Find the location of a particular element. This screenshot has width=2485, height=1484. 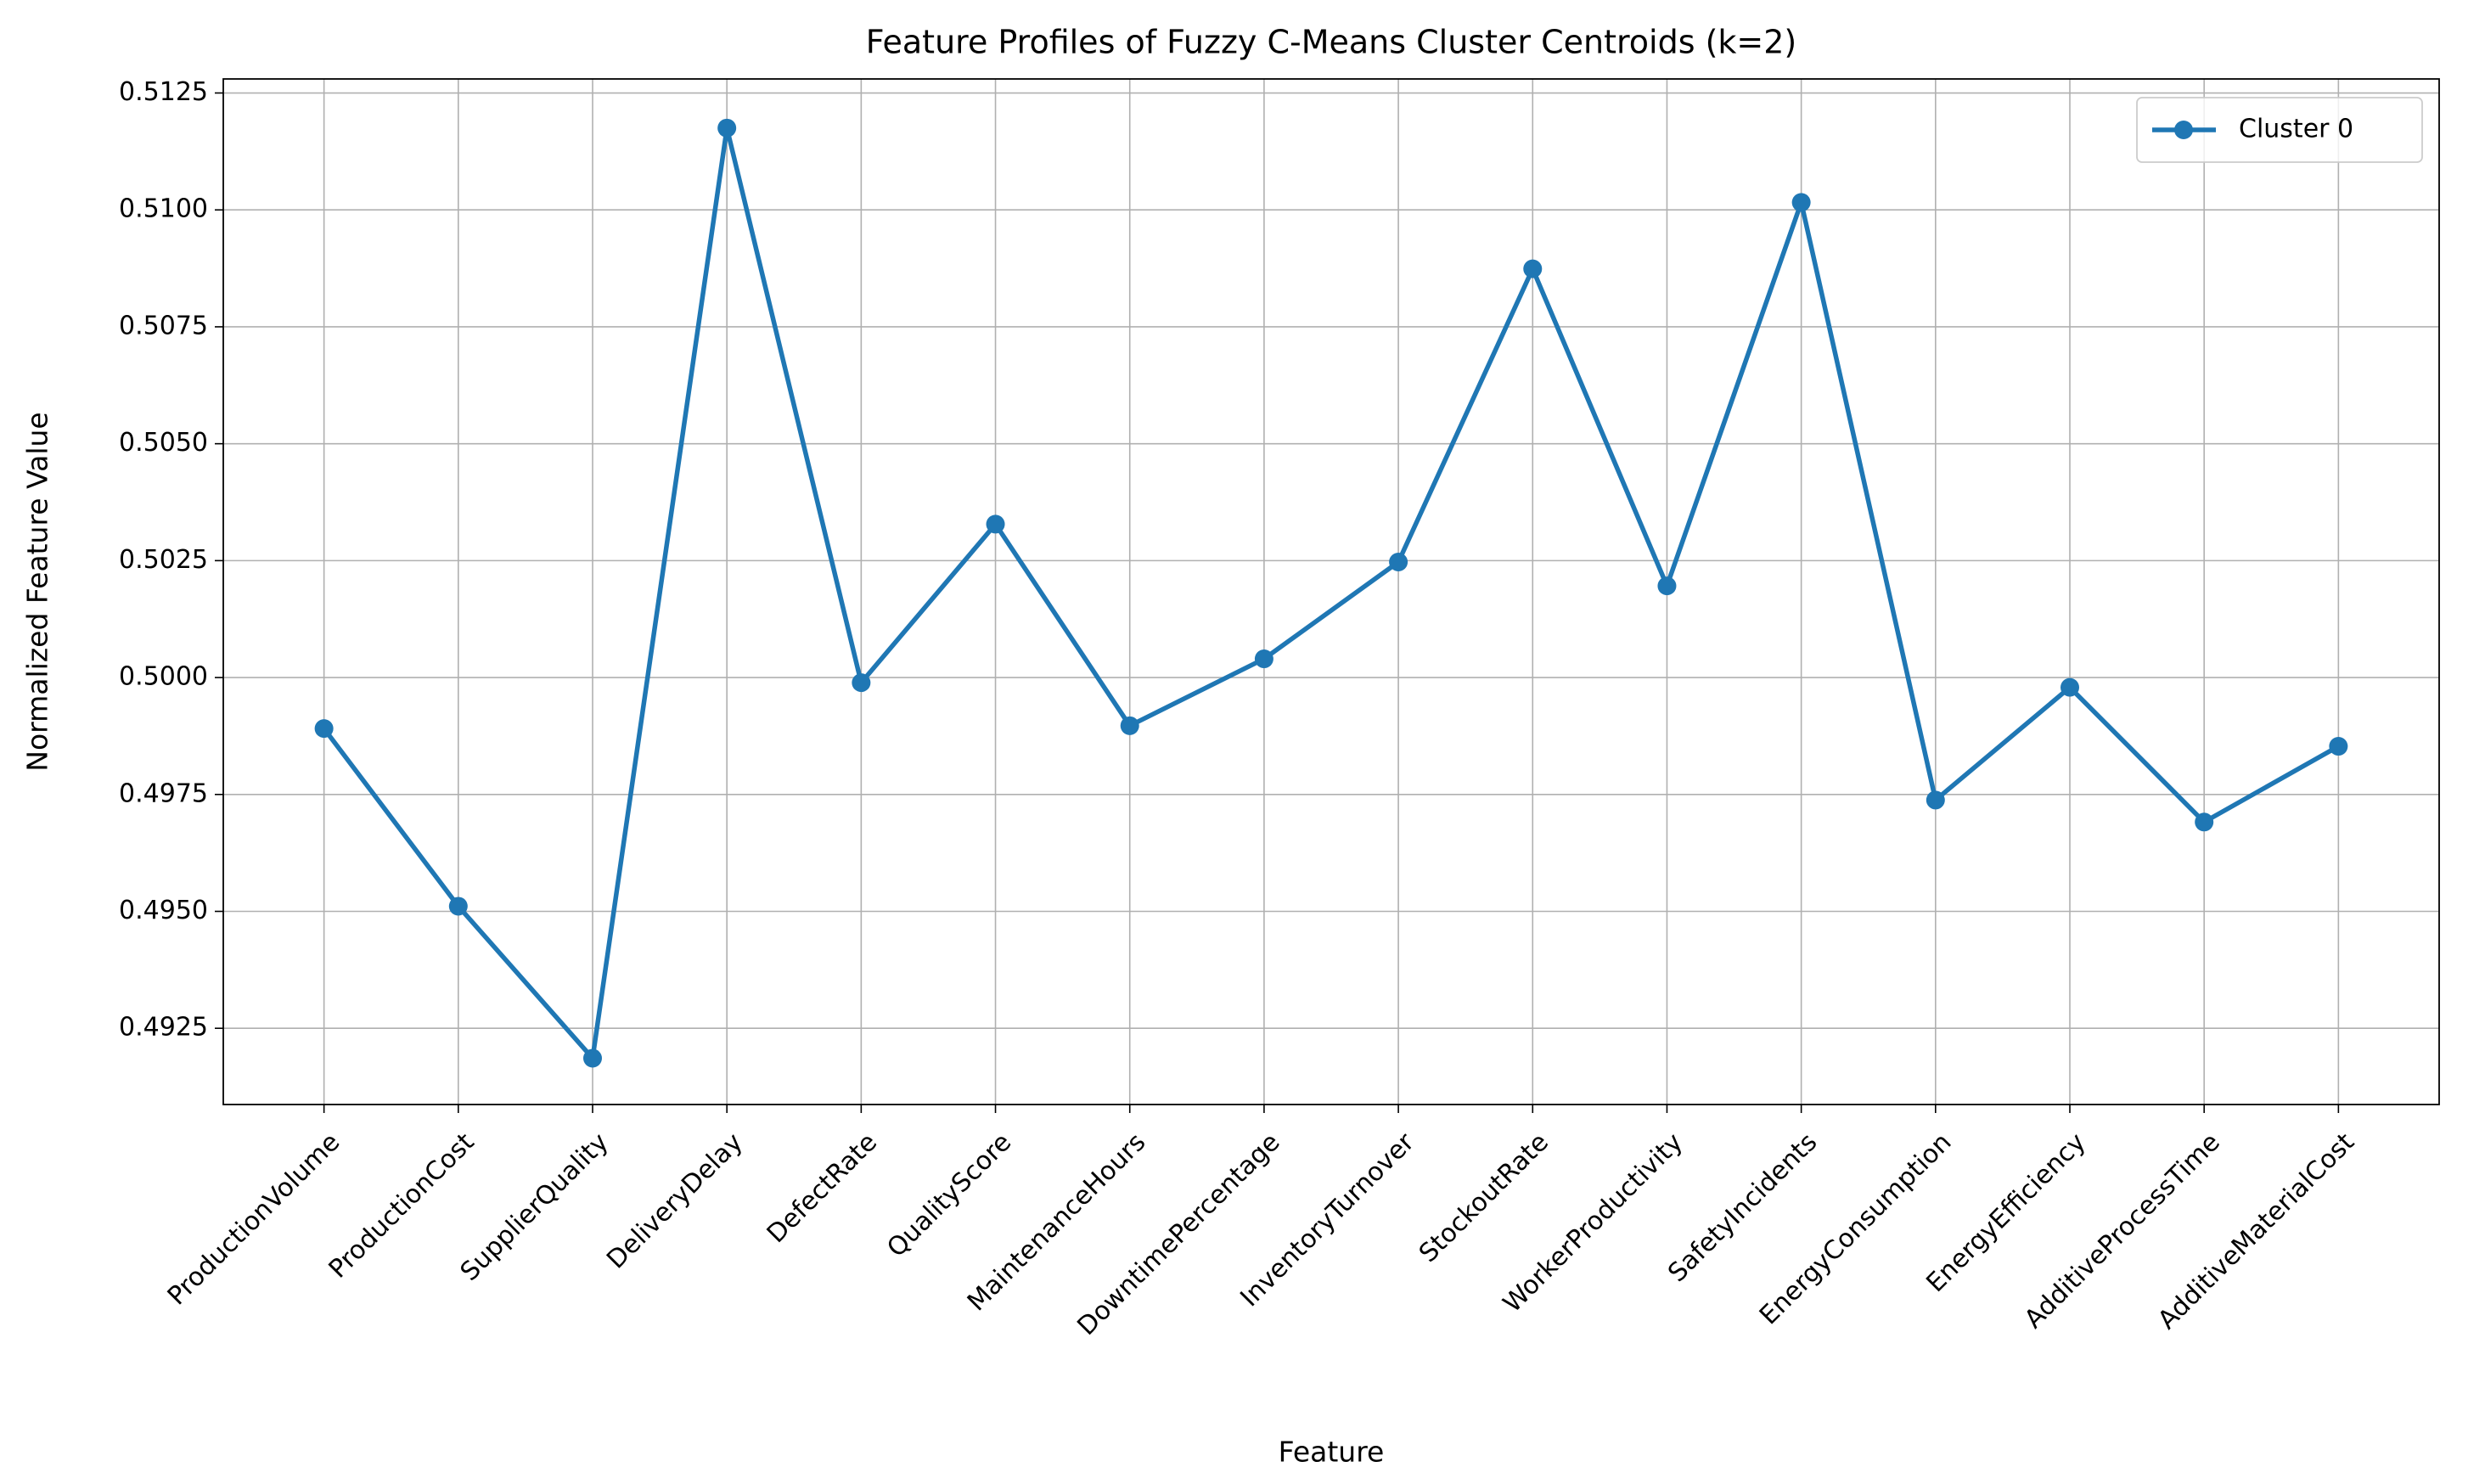

y-tick-label: 0.5000 is located at coordinates (163, 677).